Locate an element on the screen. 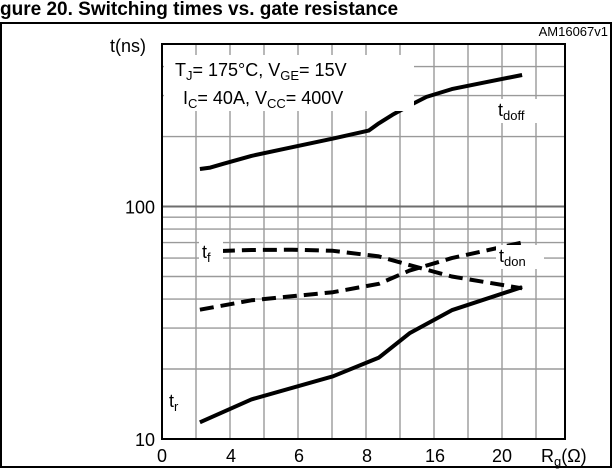 Image resolution: width=615 pixels, height=470 pixels. conditions-box is located at coordinates (289, 83).